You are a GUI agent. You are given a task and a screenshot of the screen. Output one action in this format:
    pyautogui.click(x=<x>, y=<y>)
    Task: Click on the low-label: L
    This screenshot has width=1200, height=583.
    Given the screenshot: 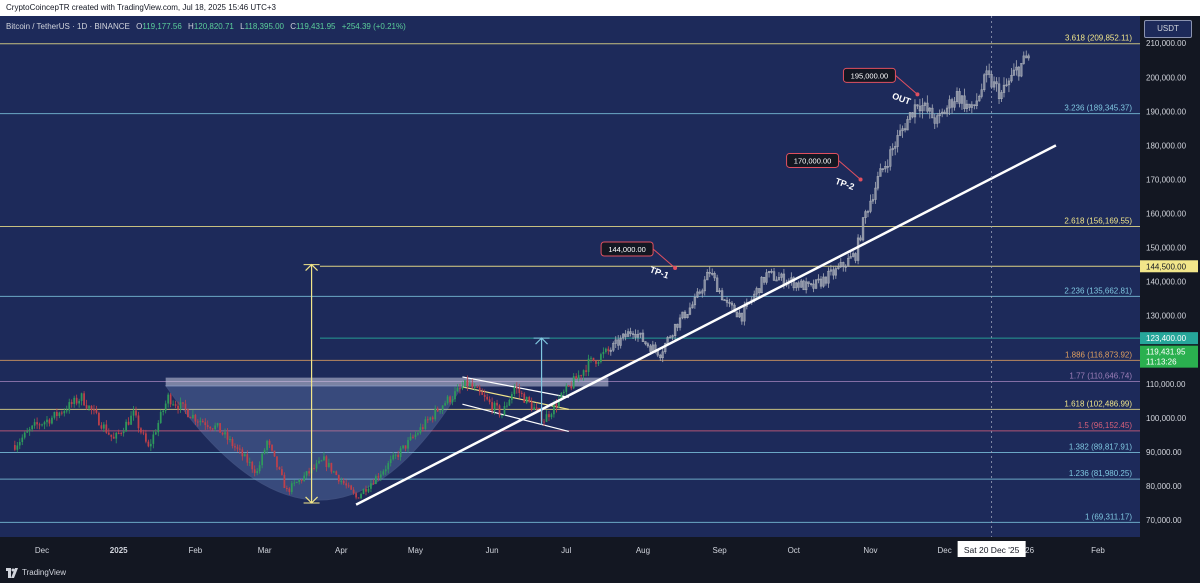 What is the action you would take?
    pyautogui.click(x=242, y=26)
    